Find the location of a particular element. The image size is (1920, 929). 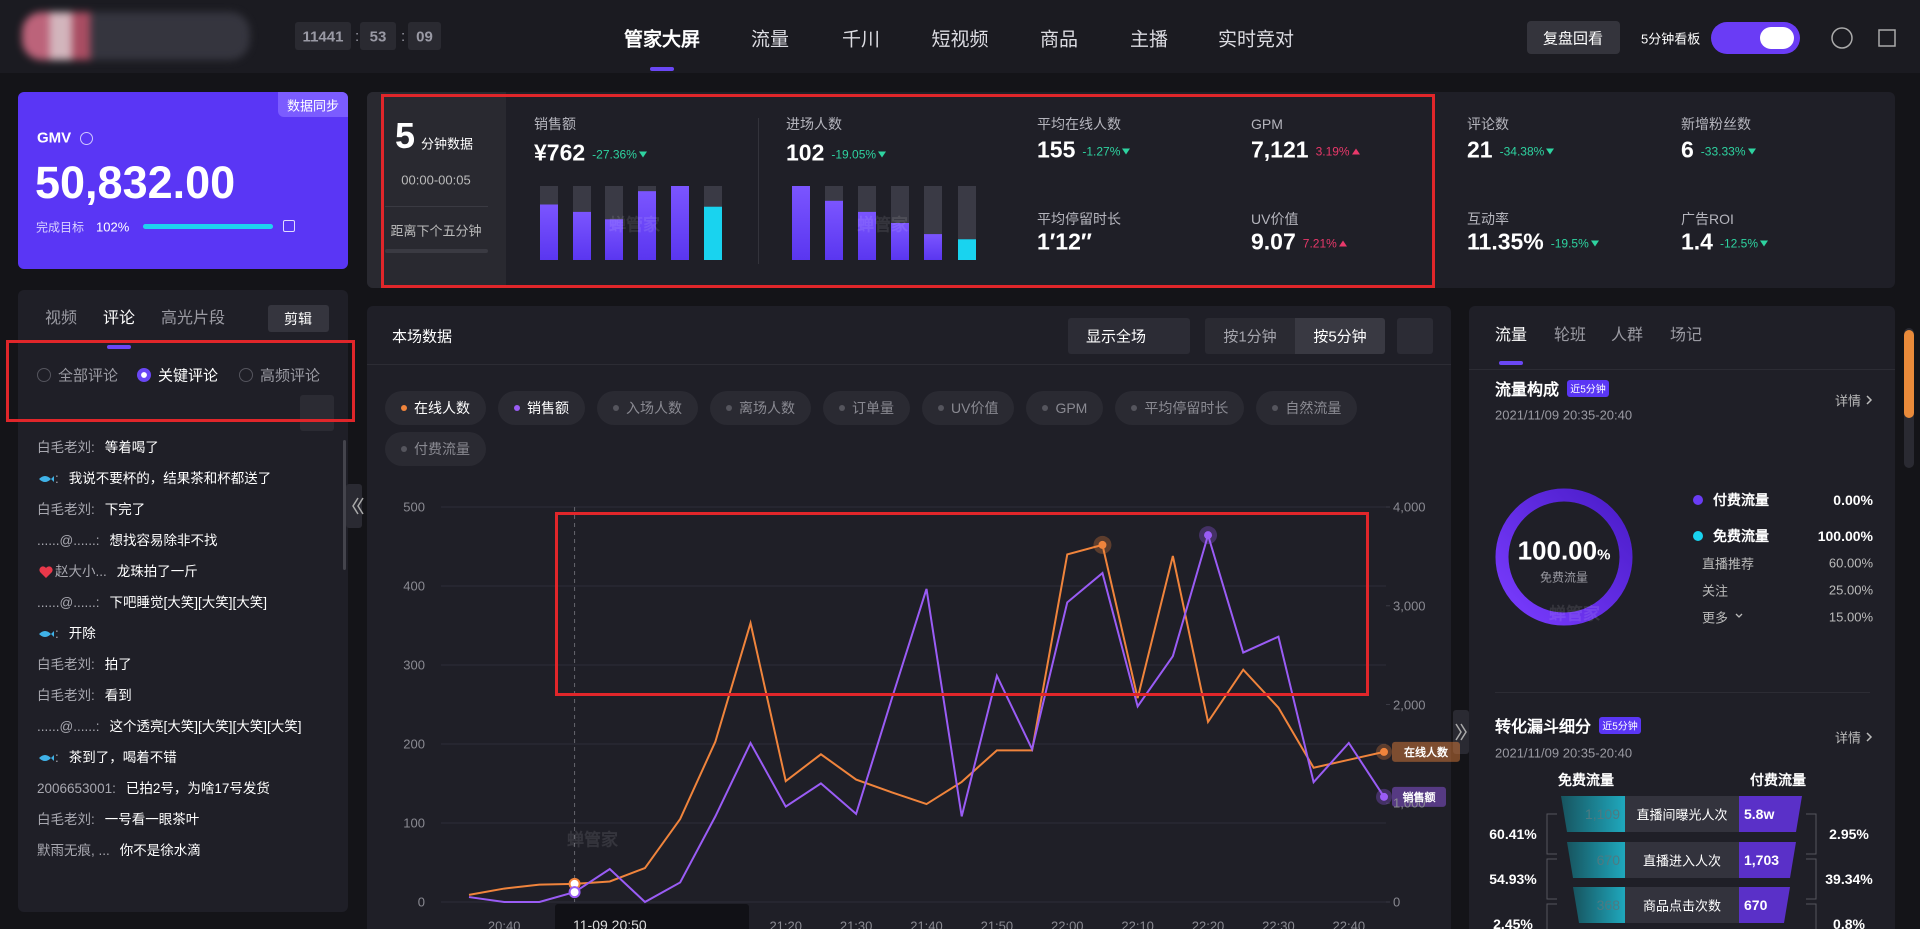

funnel-paid-value: 5.8w is located at coordinates (1759, 814).